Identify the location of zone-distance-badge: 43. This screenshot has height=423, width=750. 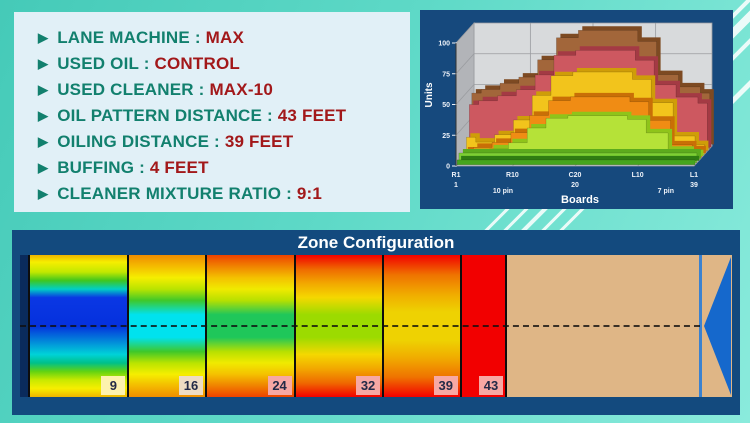
(491, 385).